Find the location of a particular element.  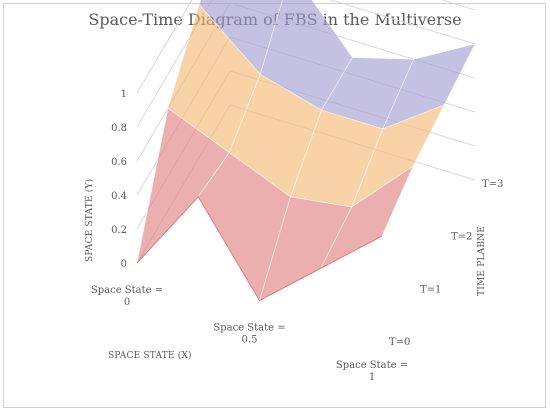

x-axis-label: SPACE STATE (X) is located at coordinates (150, 355).